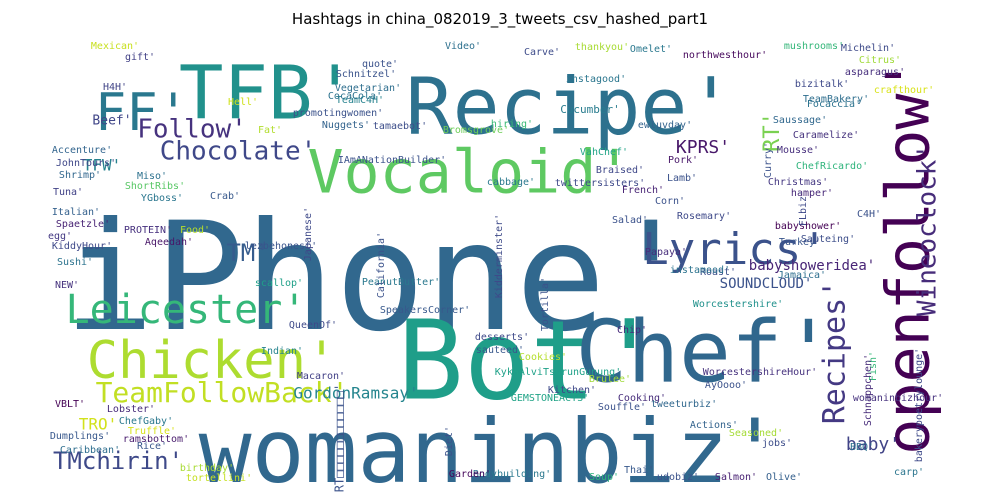  Describe the element at coordinates (834, 104) in the screenshot. I see `word-33: Focaccia'` at that location.